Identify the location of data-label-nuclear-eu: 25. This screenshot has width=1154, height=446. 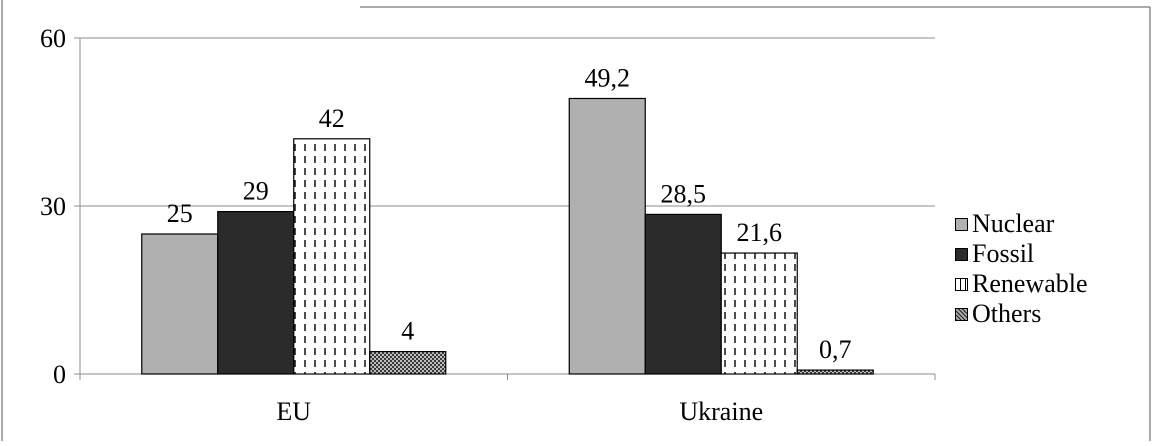
(180, 213).